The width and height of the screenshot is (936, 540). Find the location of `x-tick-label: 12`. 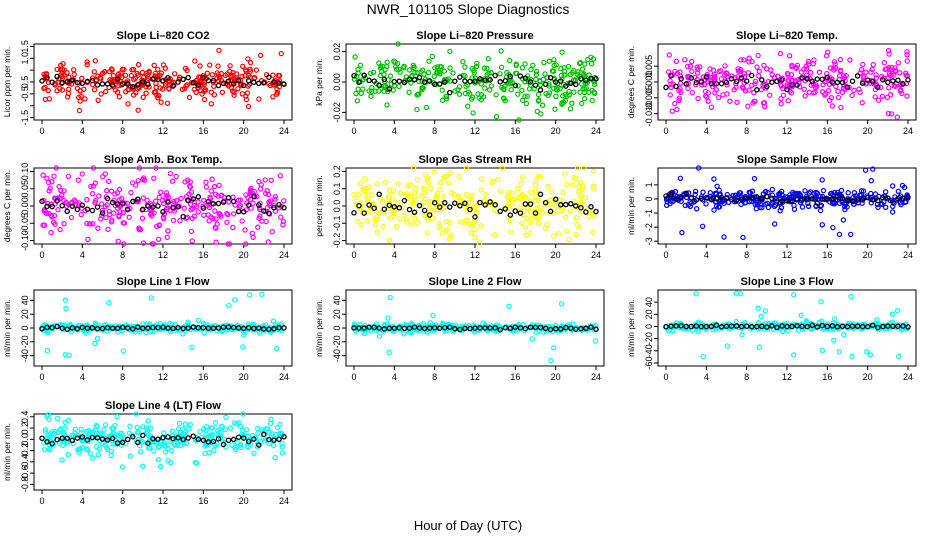

x-tick-label: 12 is located at coordinates (787, 131).